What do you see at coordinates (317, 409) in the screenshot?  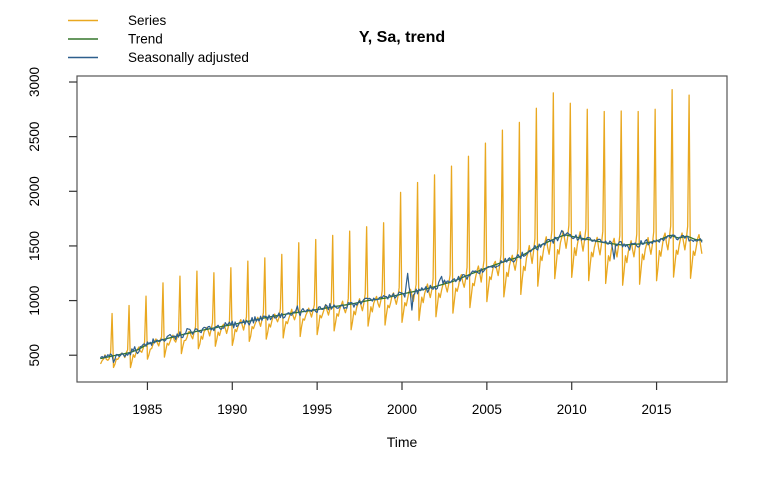 I see `x-tick-label: 1995` at bounding box center [317, 409].